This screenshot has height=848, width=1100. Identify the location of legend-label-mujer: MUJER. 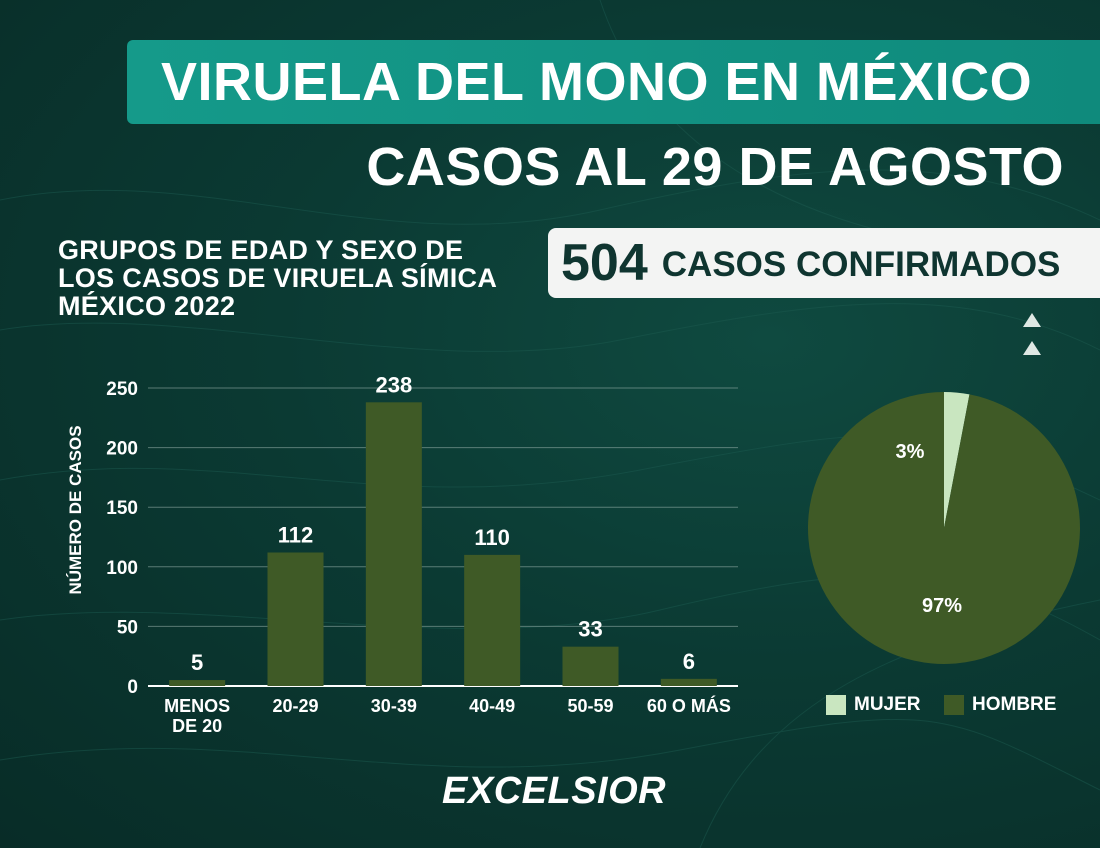
(887, 704).